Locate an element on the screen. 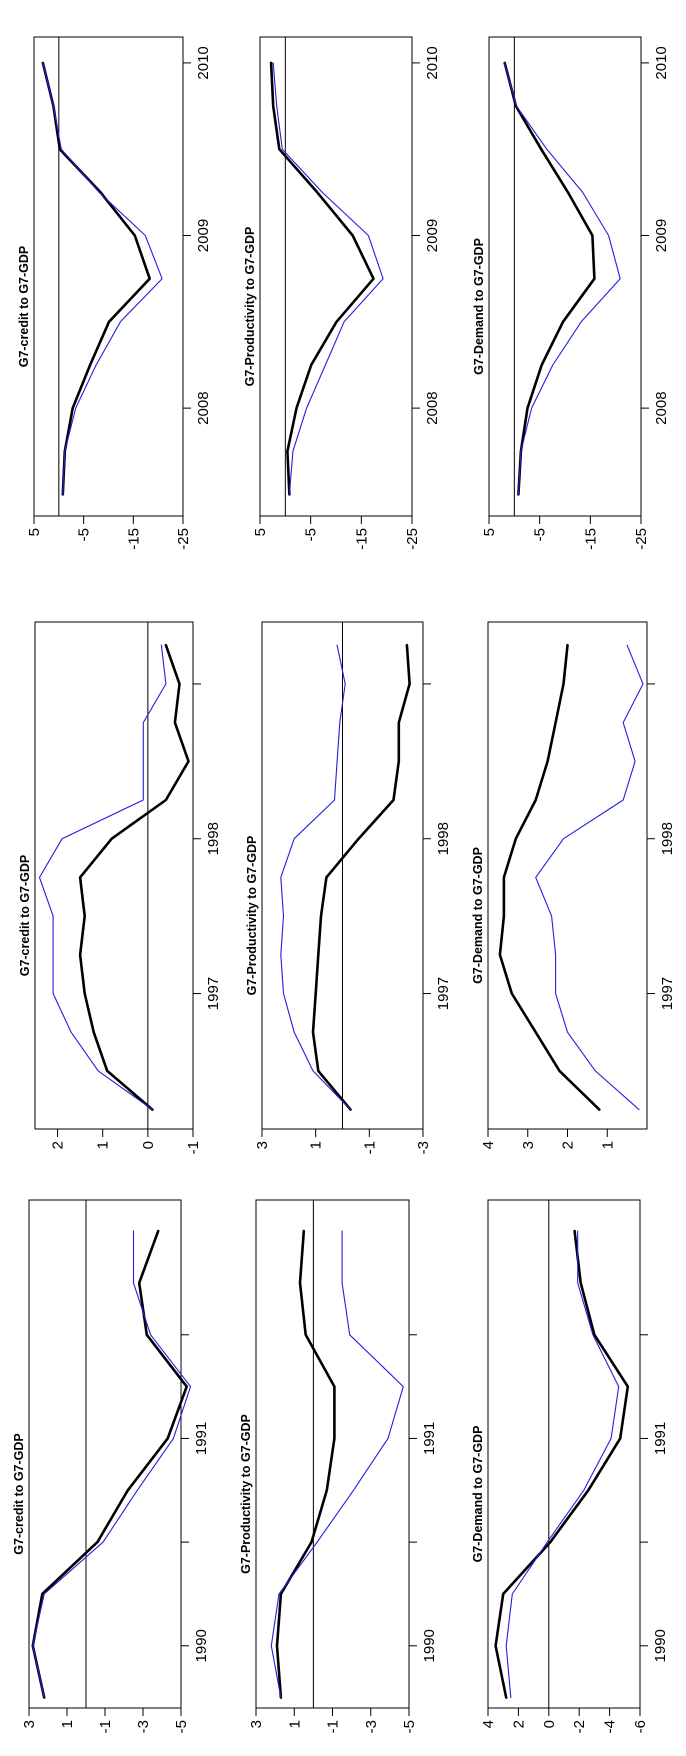 The width and height of the screenshot is (686, 1756). chart-svg: G7-credit to G7-GDP 5 -5 -15 -25 2008 2009 2010 is located at coordinates (114, 293).